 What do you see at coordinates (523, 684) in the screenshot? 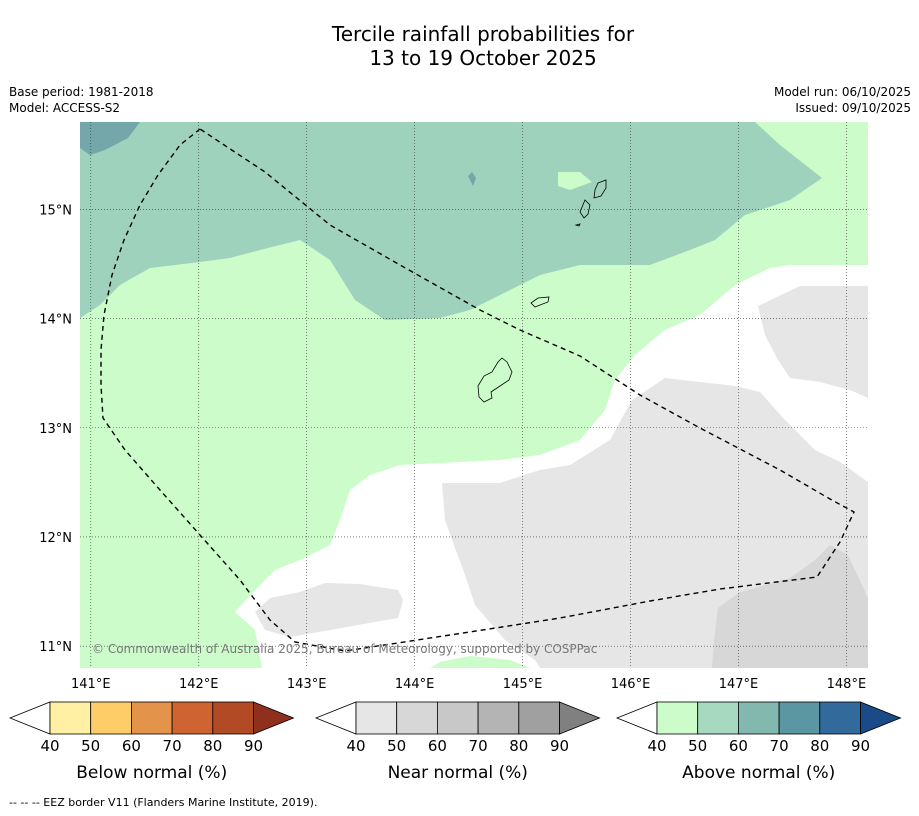
I see `lon-tick-label: 145°E` at bounding box center [523, 684].